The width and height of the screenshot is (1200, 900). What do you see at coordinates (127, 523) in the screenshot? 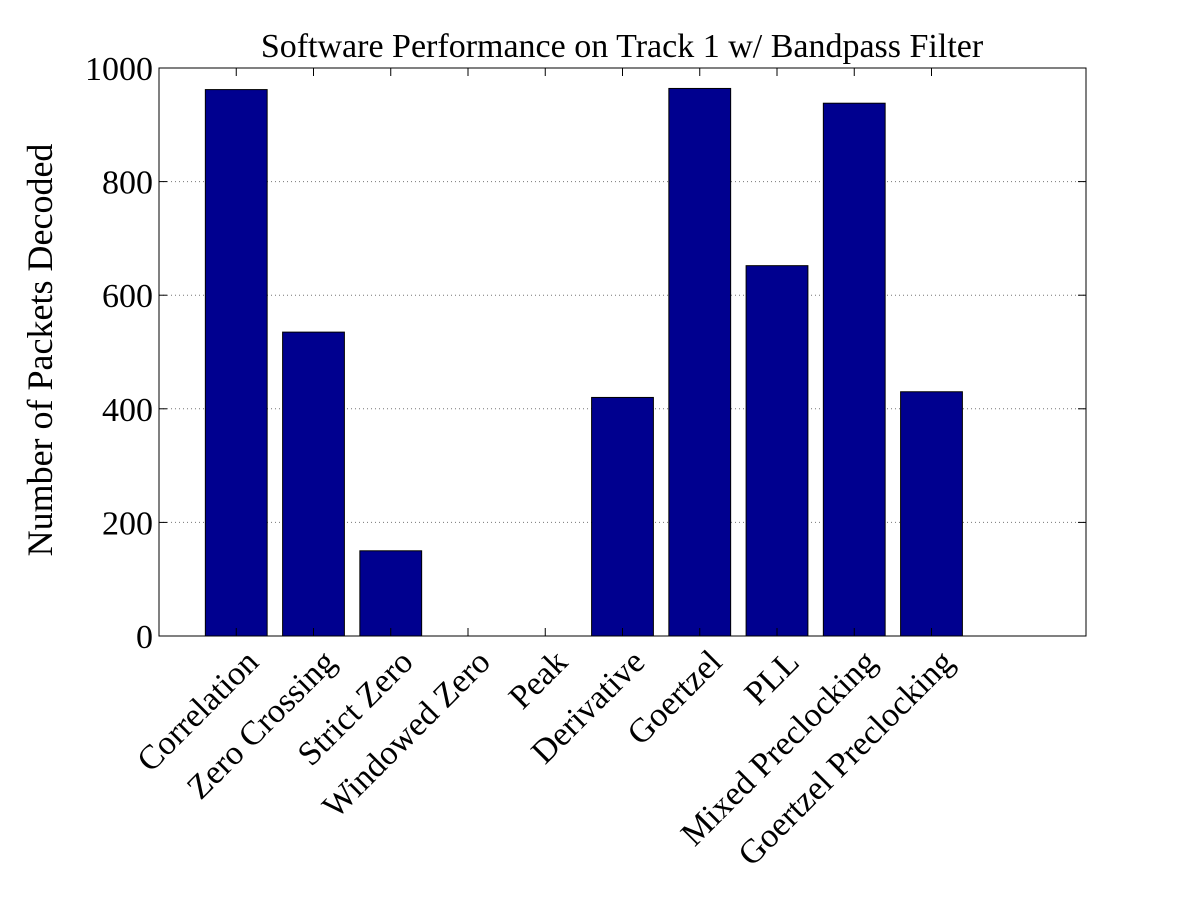
I see `y-tick-label: 200` at bounding box center [127, 523].